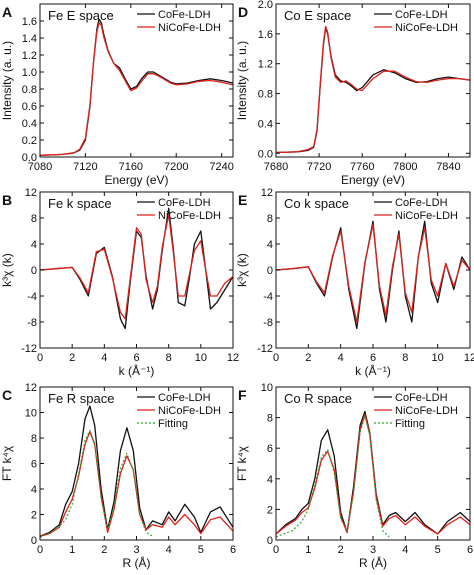  What do you see at coordinates (81, 398) in the screenshot?
I see `panel-title: Fe R space` at bounding box center [81, 398].